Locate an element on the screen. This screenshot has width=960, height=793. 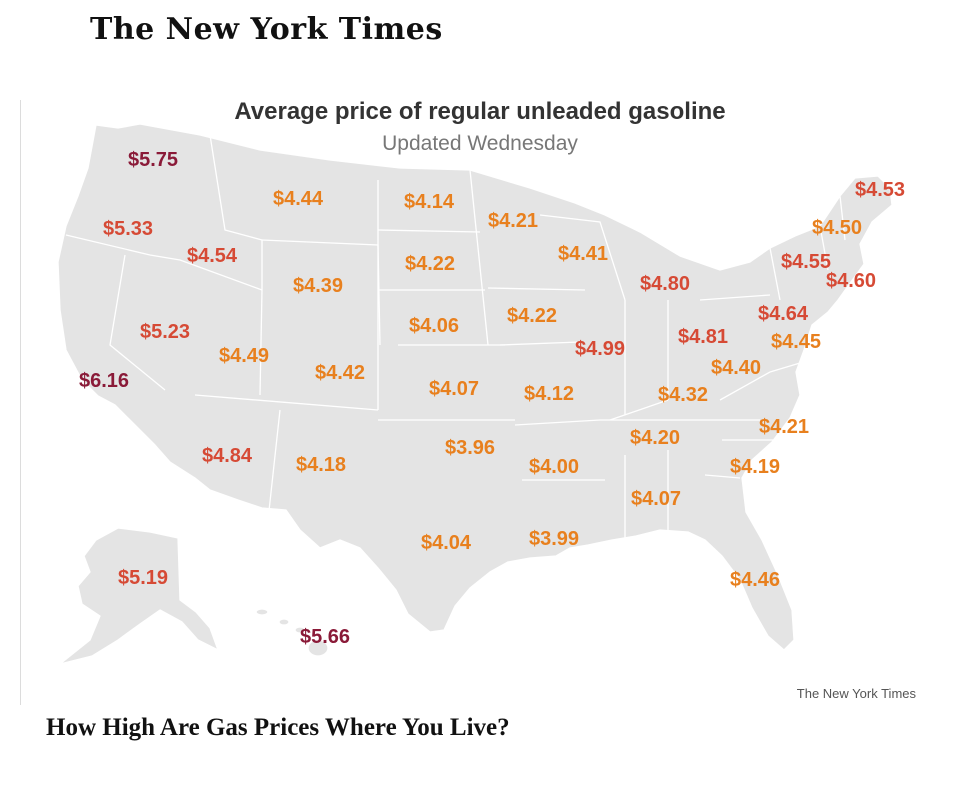
state-price-tx: $4.04 is located at coordinates (446, 543).